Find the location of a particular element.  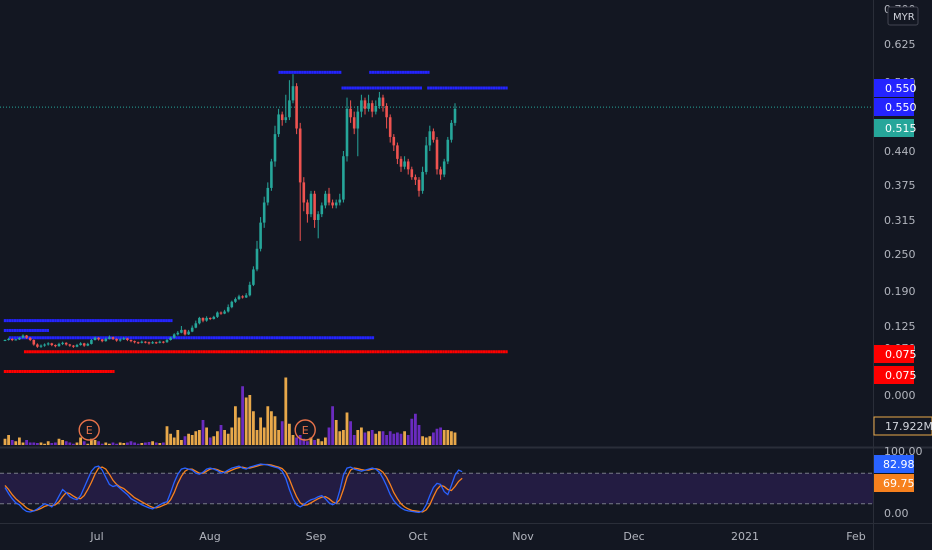

time-axis: Jul Aug Sep Oct Nov Dec 2021 Feb is located at coordinates (477, 536).